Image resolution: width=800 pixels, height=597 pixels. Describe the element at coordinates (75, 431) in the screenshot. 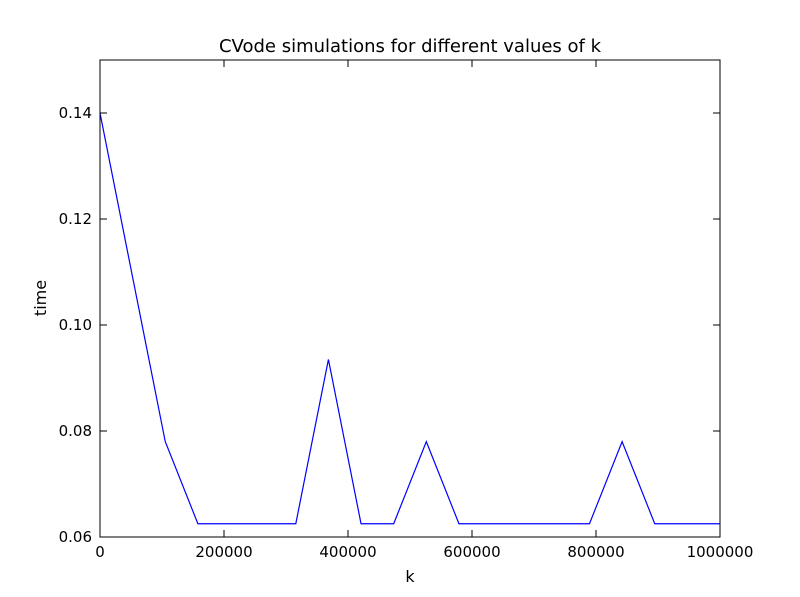

I see `y-tick-label: 0.08` at that location.